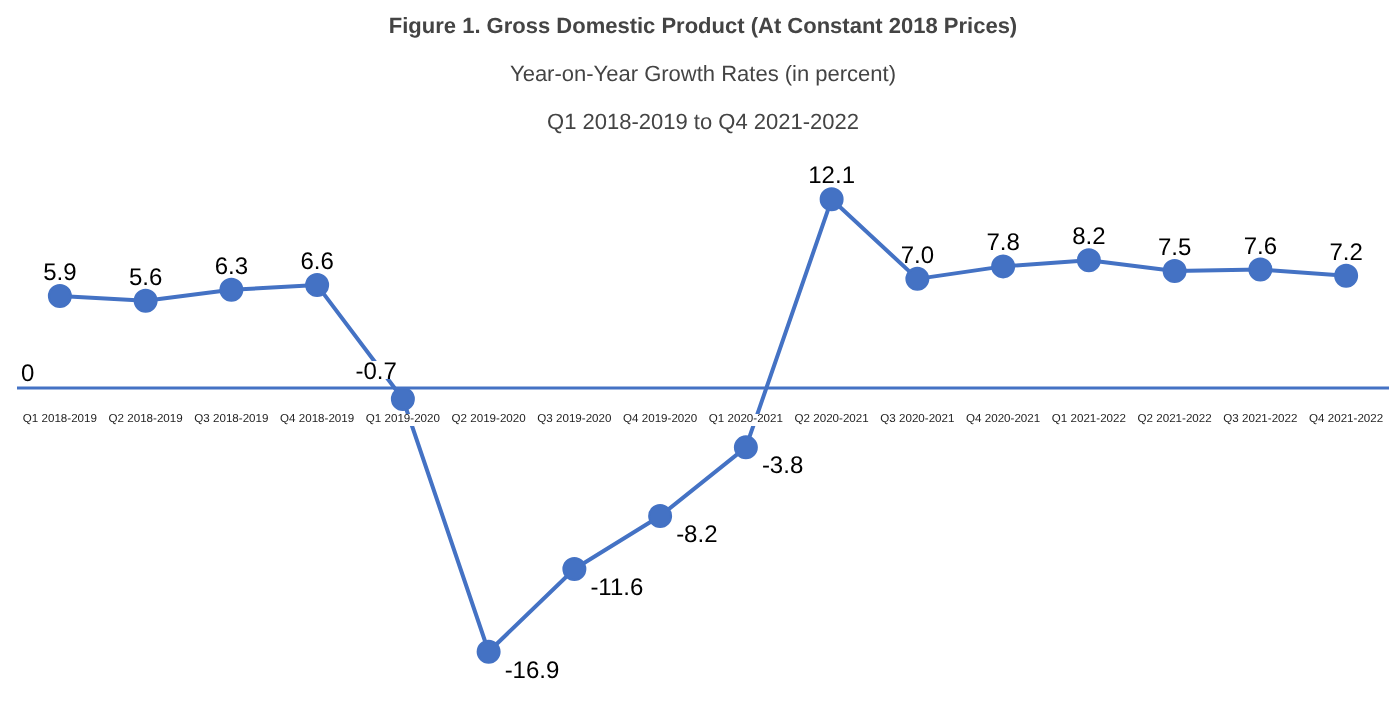 The width and height of the screenshot is (1400, 706). Describe the element at coordinates (1346, 251) in the screenshot. I see `data-label: 7.2` at that location.